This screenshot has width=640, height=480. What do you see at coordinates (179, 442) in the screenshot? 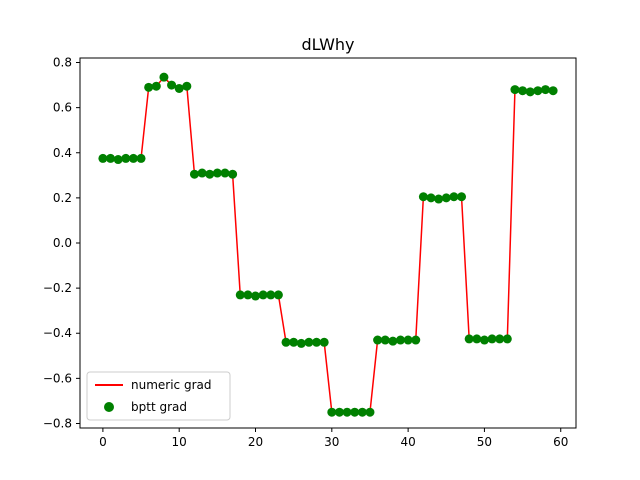
I see `x-tick-label: 10` at bounding box center [179, 442].